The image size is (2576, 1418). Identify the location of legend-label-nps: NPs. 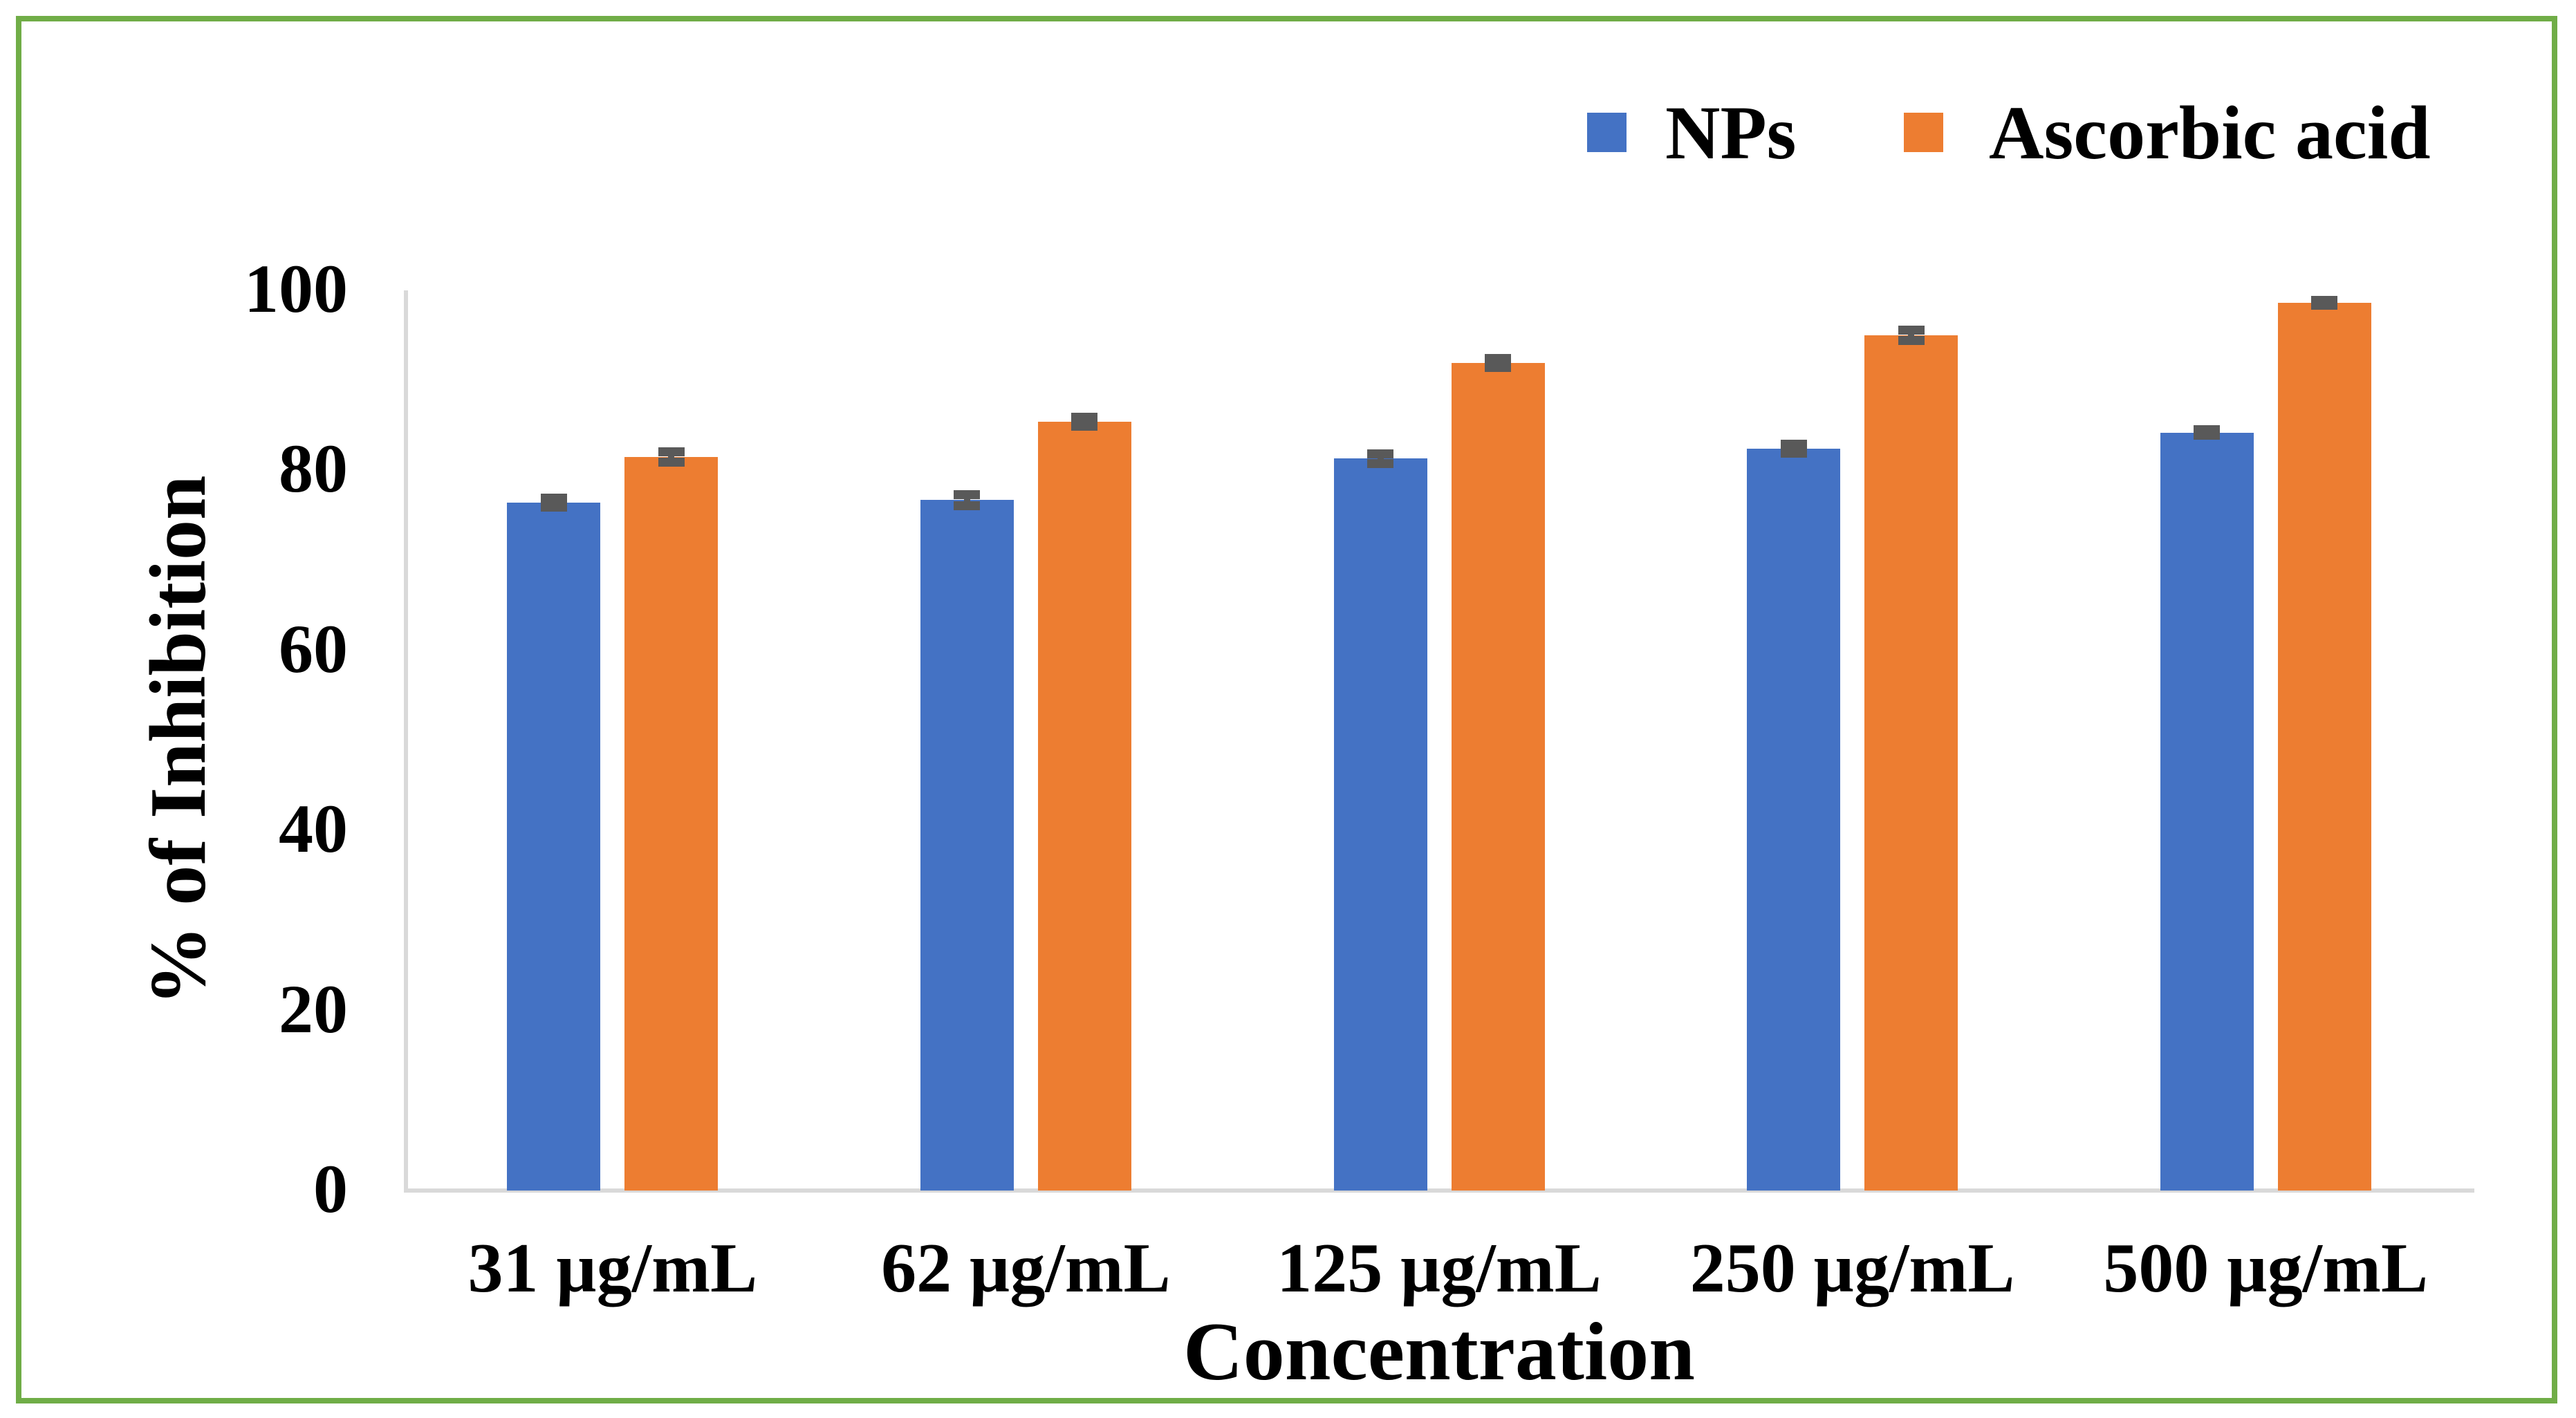
(1731, 133).